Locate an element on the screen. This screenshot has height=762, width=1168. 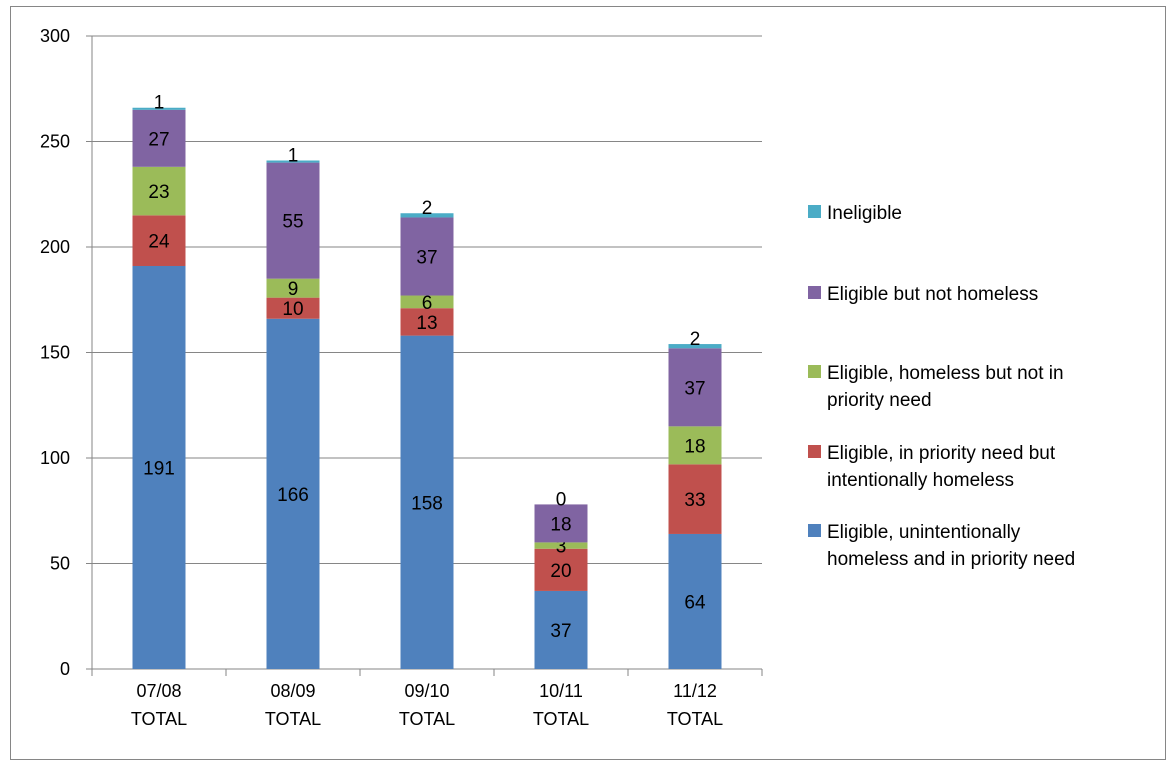
data-label: 23 is located at coordinates (158, 192).